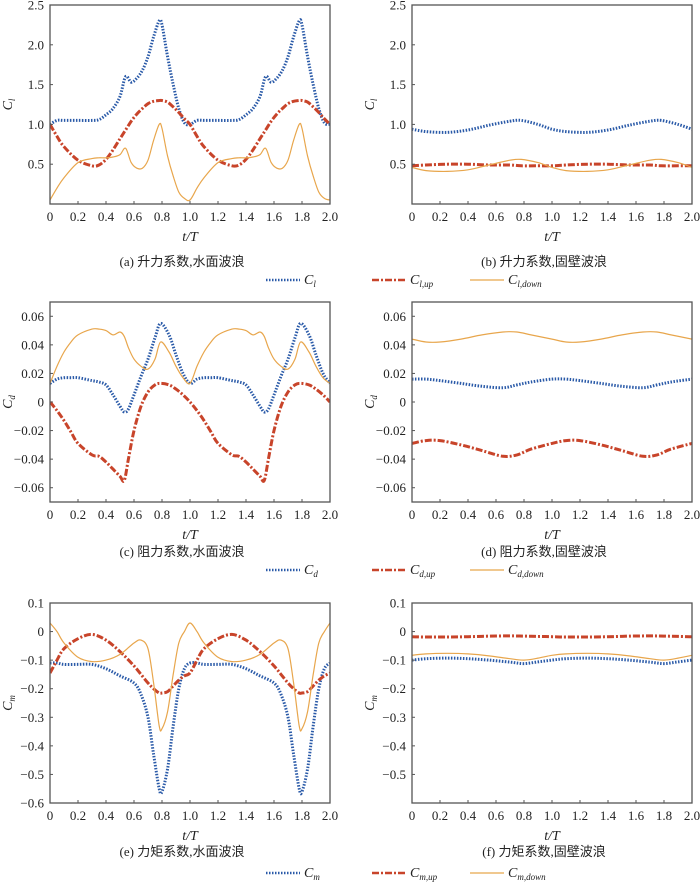 The height and width of the screenshot is (891, 700). I want to click on legend-label: Cl,up, so click(422, 281).